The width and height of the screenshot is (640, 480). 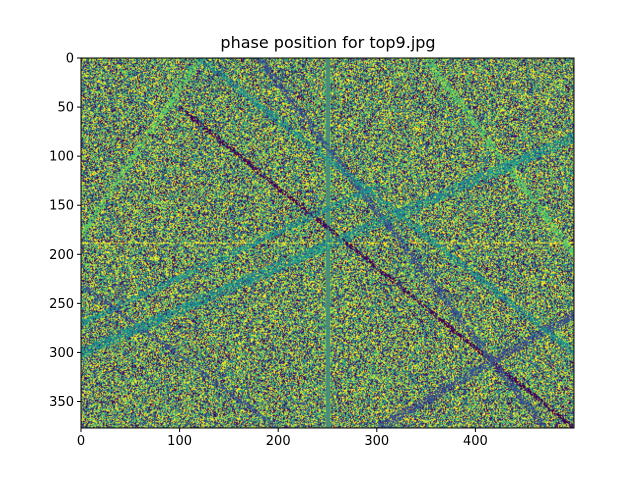 I want to click on y-tick-label: 0, so click(x=70, y=59).